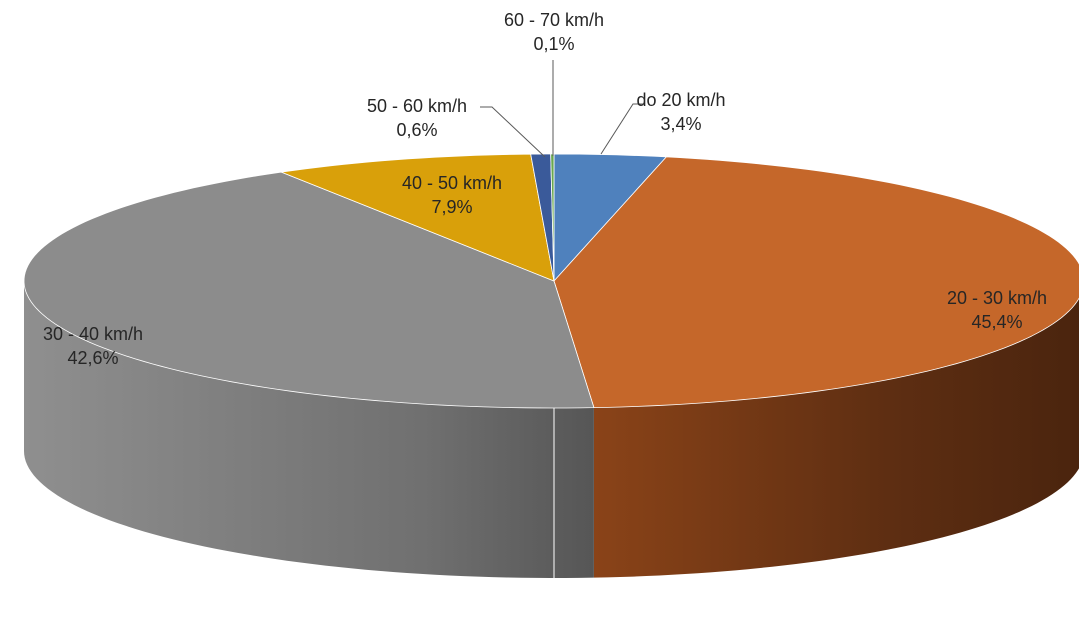 The image size is (1079, 631). Describe the element at coordinates (552, 217) in the screenshot. I see `pie-slice-60-70-km-h` at that location.